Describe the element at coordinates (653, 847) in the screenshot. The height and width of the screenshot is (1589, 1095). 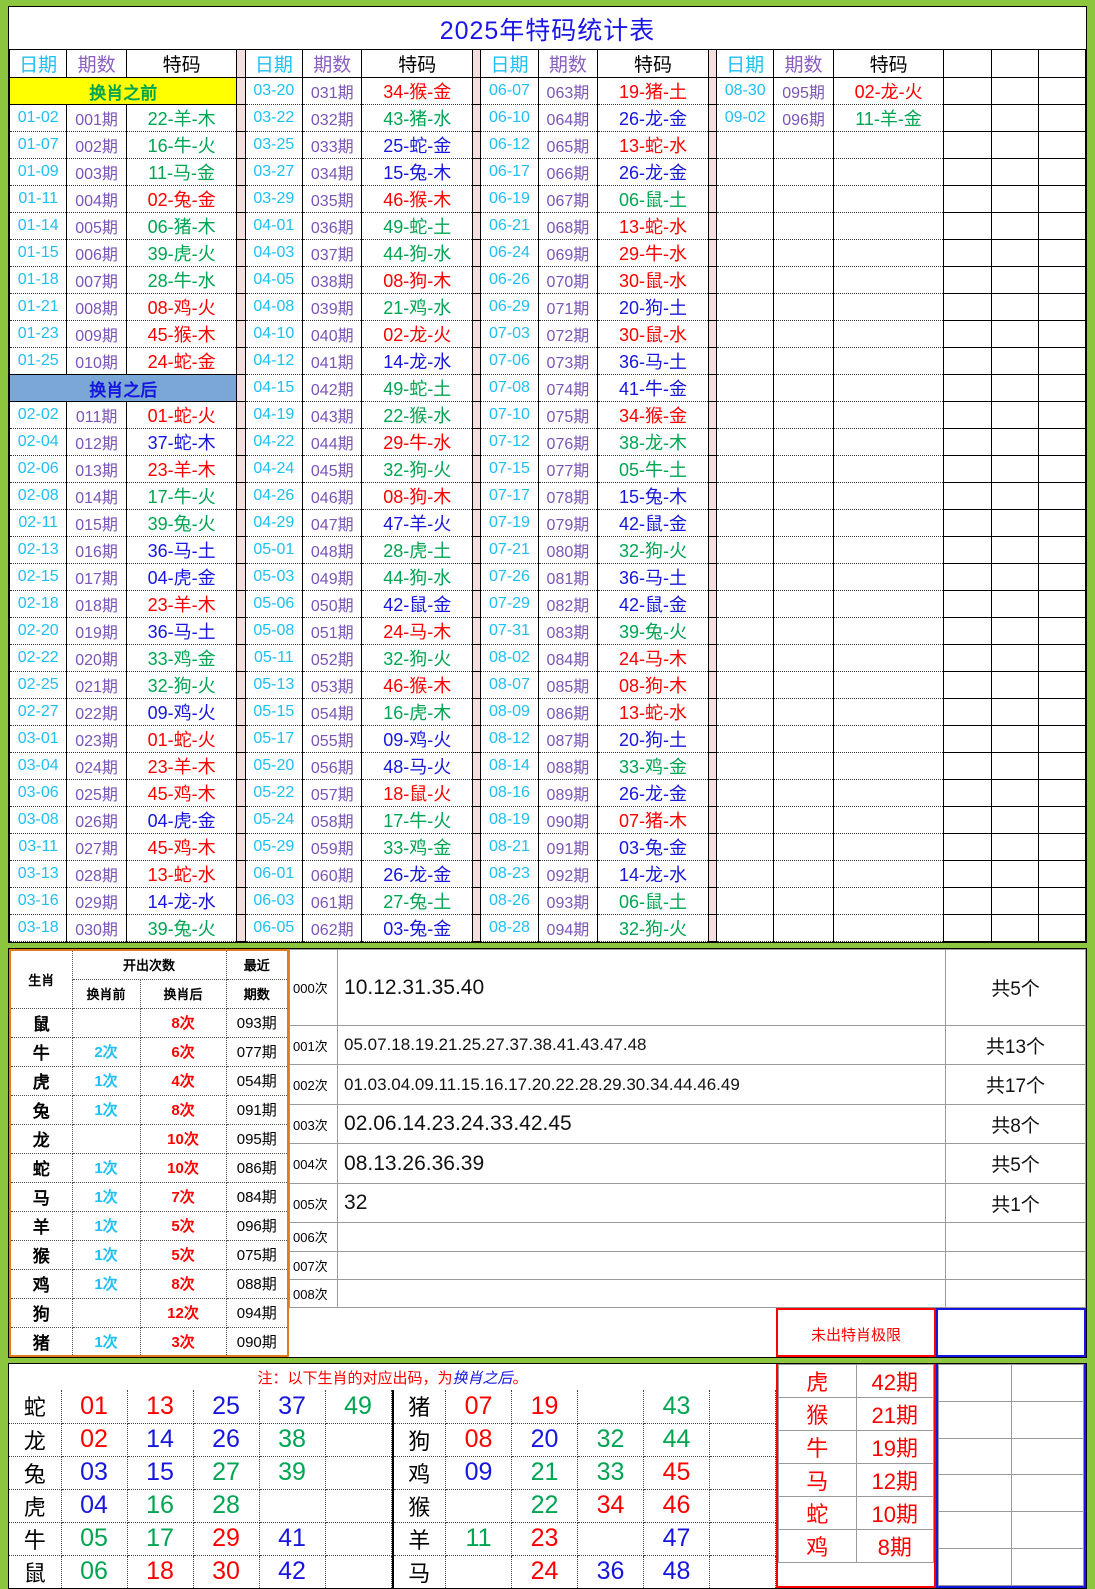
I see `cell-code: 03-兔-金` at that location.